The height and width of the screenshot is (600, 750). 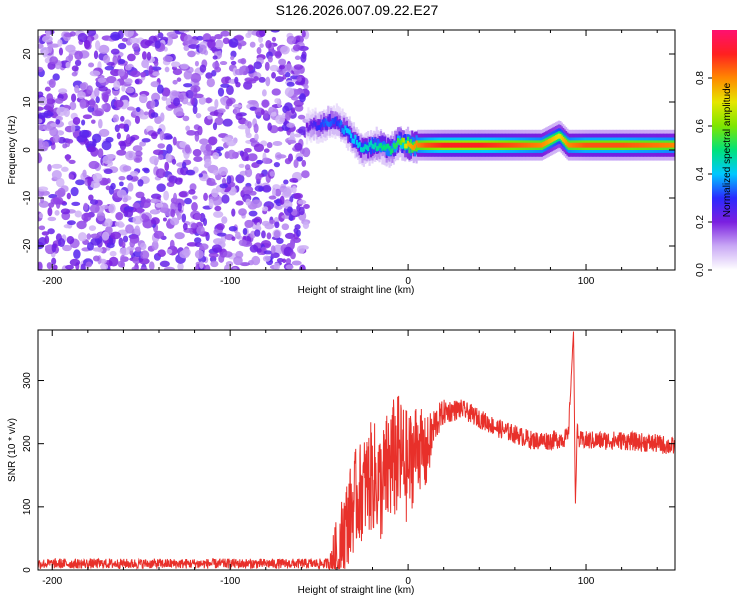 What do you see at coordinates (27, 570) in the screenshot?
I see `y-tick-label: 0` at bounding box center [27, 570].